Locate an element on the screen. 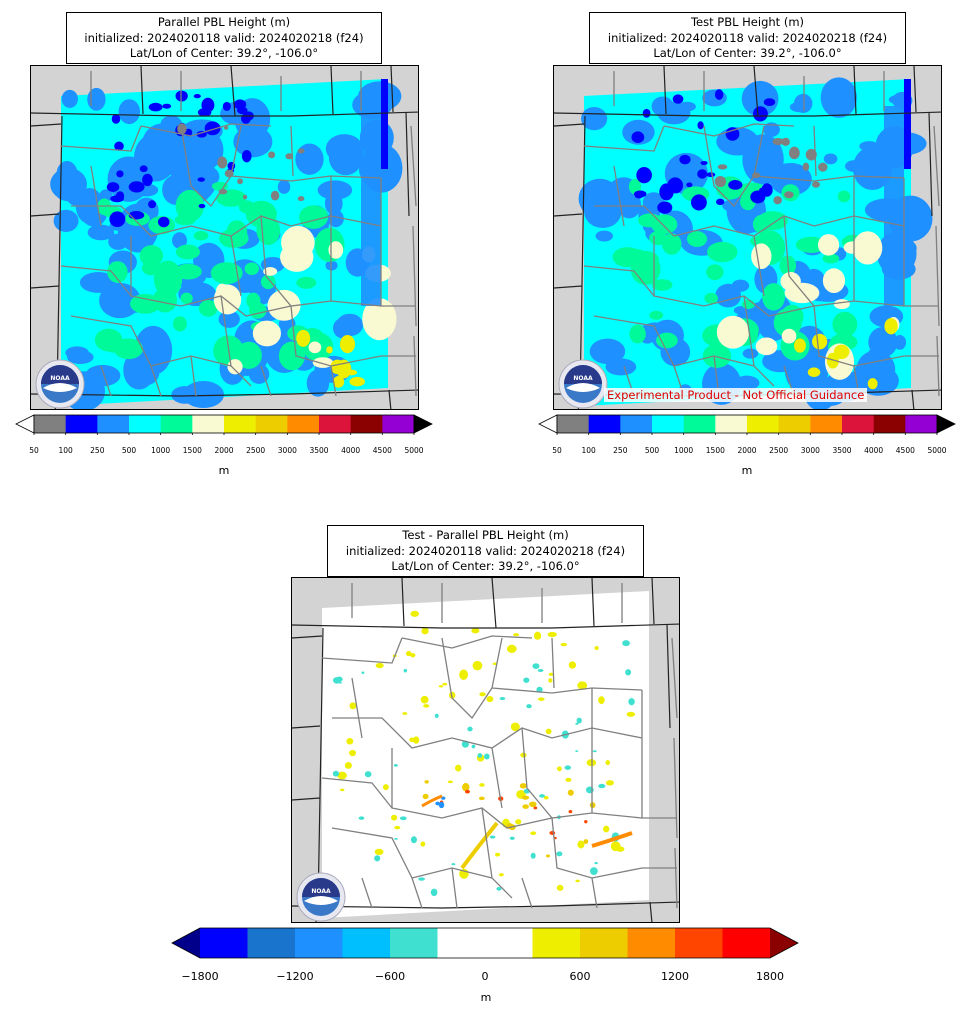 Image resolution: width=971 pixels, height=1020 pixels. colorbar-tick-label: 3000 is located at coordinates (810, 450).